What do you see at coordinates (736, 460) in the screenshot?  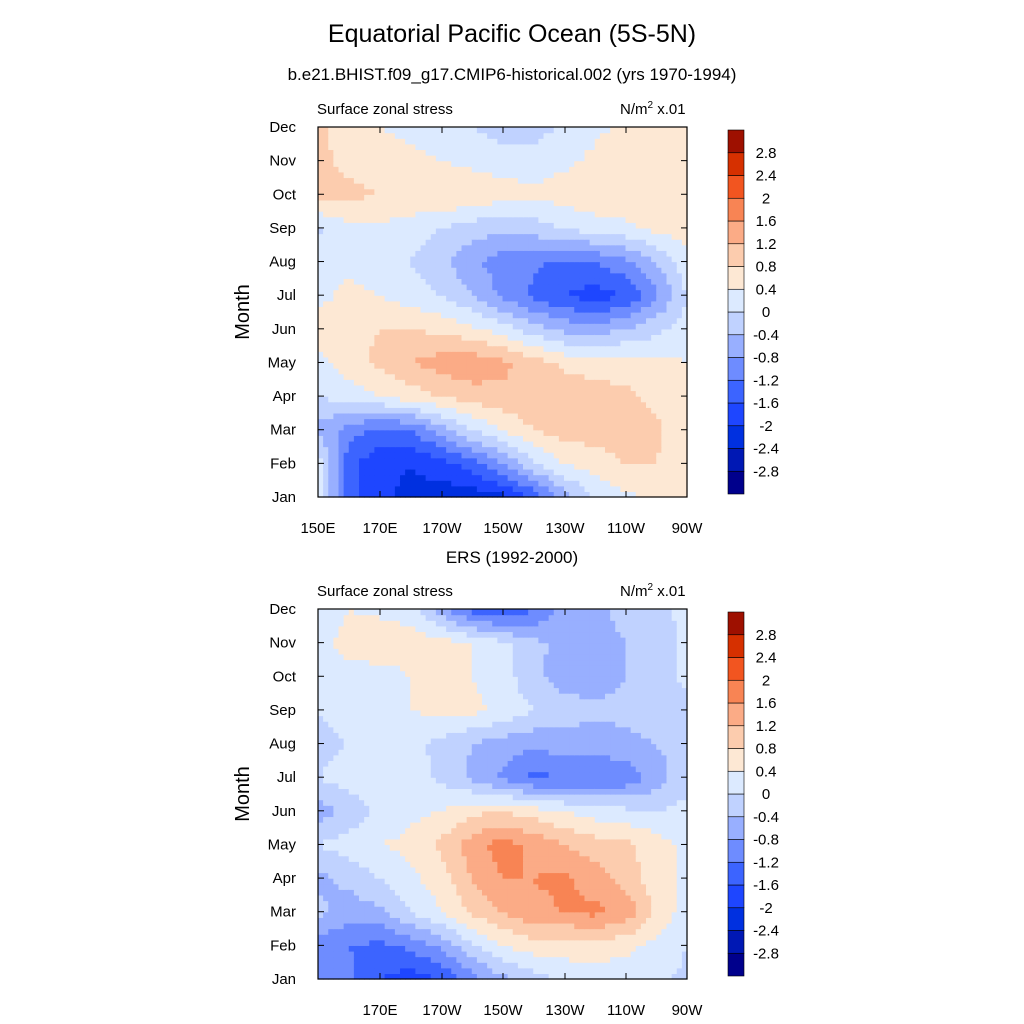 I see `legend-swatch` at bounding box center [736, 460].